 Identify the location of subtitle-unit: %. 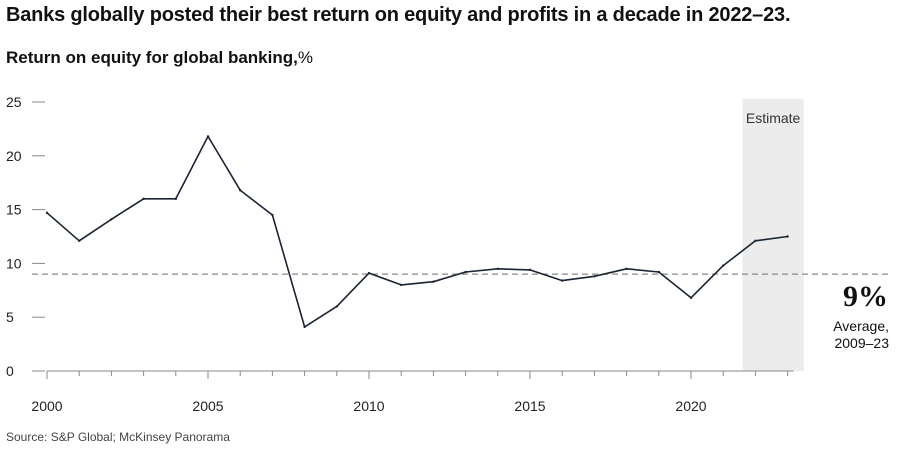
(305, 57).